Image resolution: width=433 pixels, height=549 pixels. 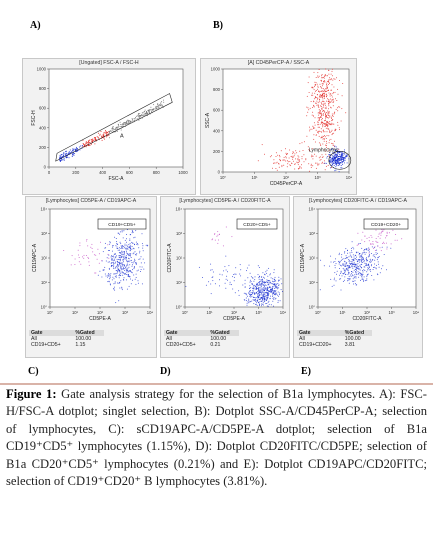 What do you see at coordinates (258, 312) in the screenshot?
I see `panel-d-x-tick-label: 10³` at bounding box center [258, 312].